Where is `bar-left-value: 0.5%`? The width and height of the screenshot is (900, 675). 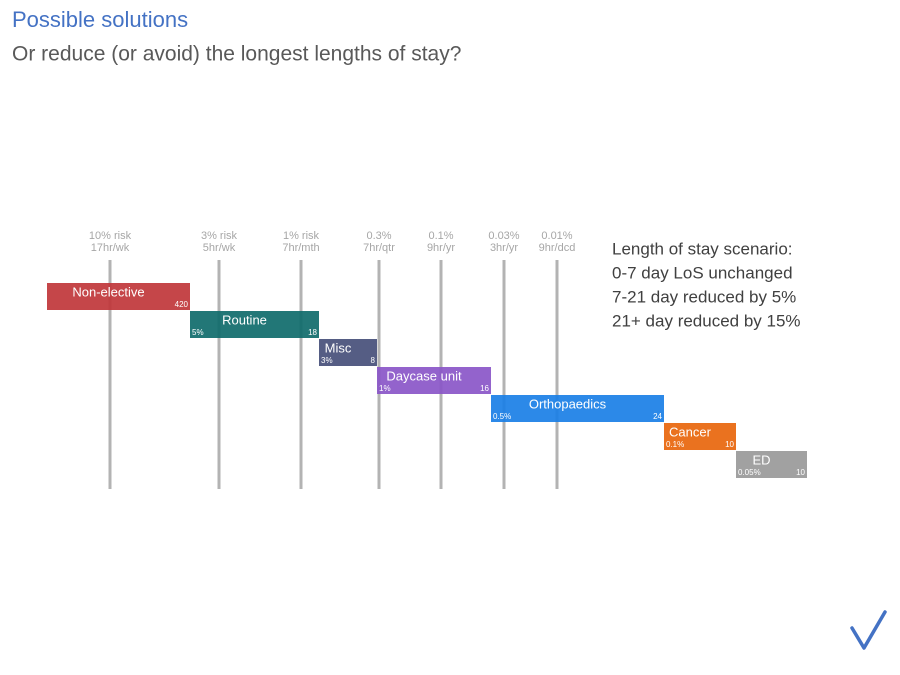
bar-left-value: 0.5% is located at coordinates (502, 416).